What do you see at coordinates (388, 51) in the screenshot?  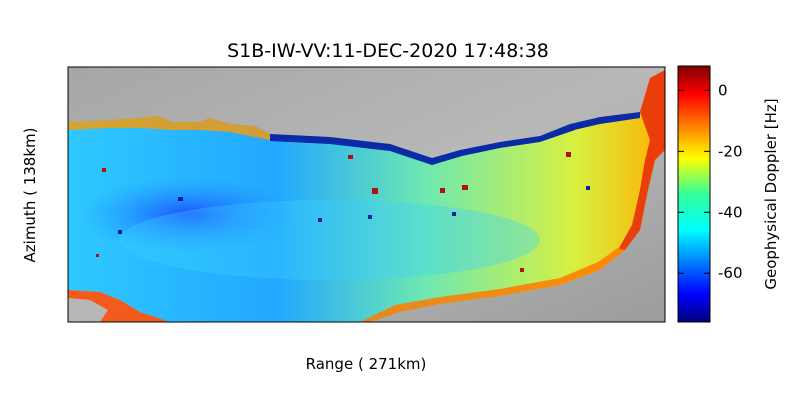 I see `chart-title: S1B-IW-VV:11-DEC-2020 17:48:38` at bounding box center [388, 51].